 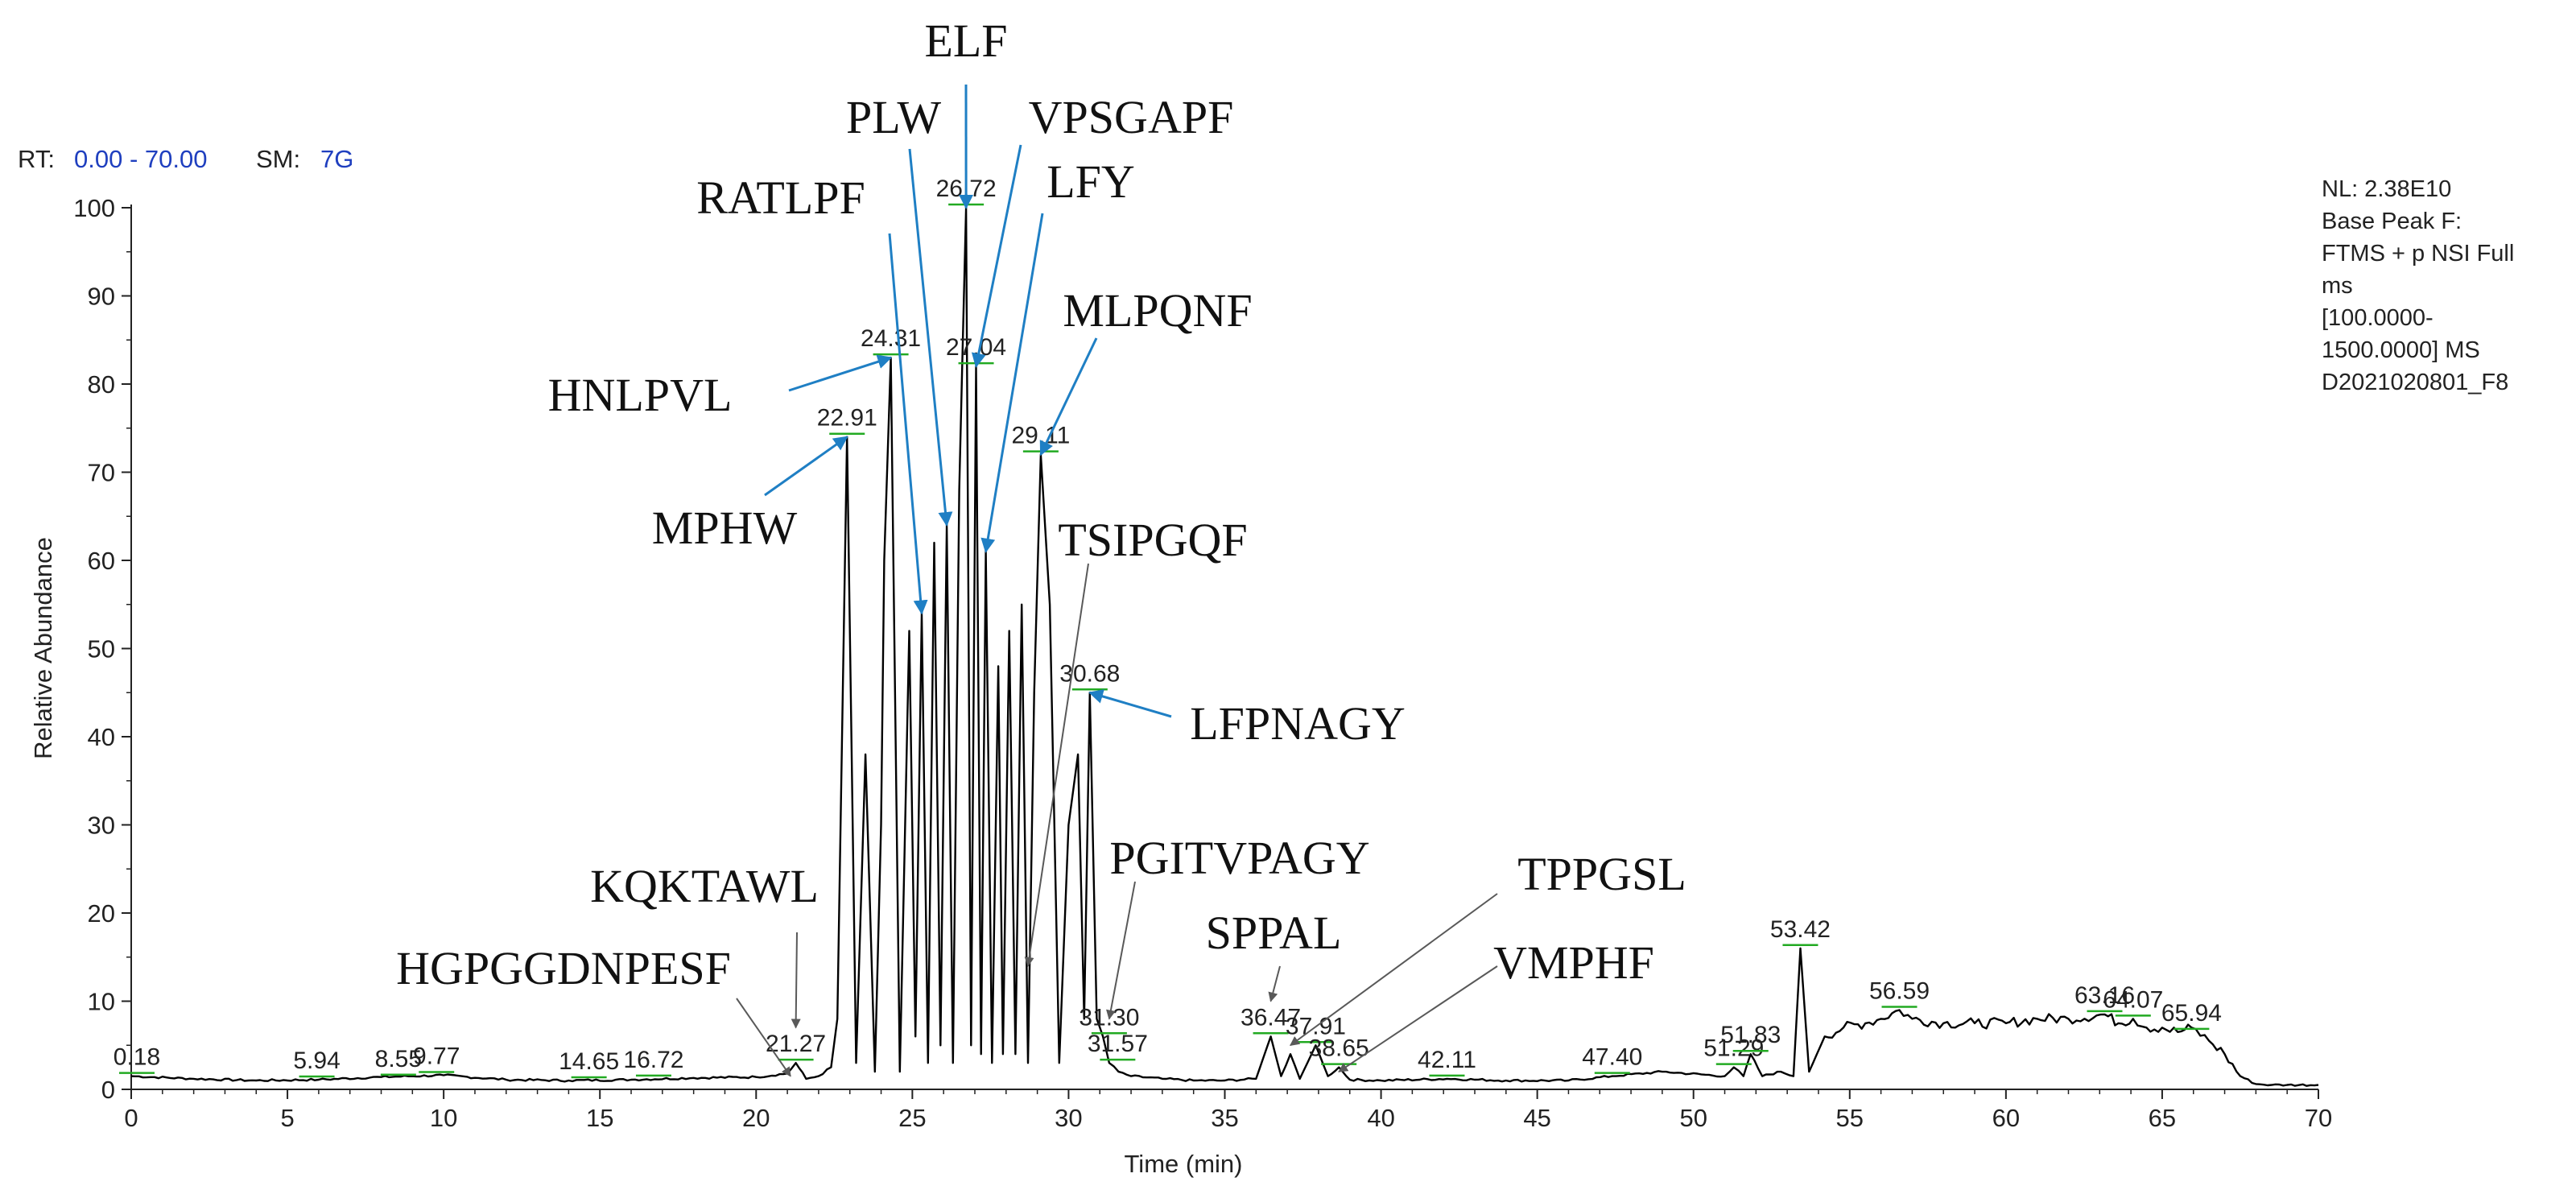 What do you see at coordinates (287, 1118) in the screenshot?
I see `x-tick-label: 5` at bounding box center [287, 1118].